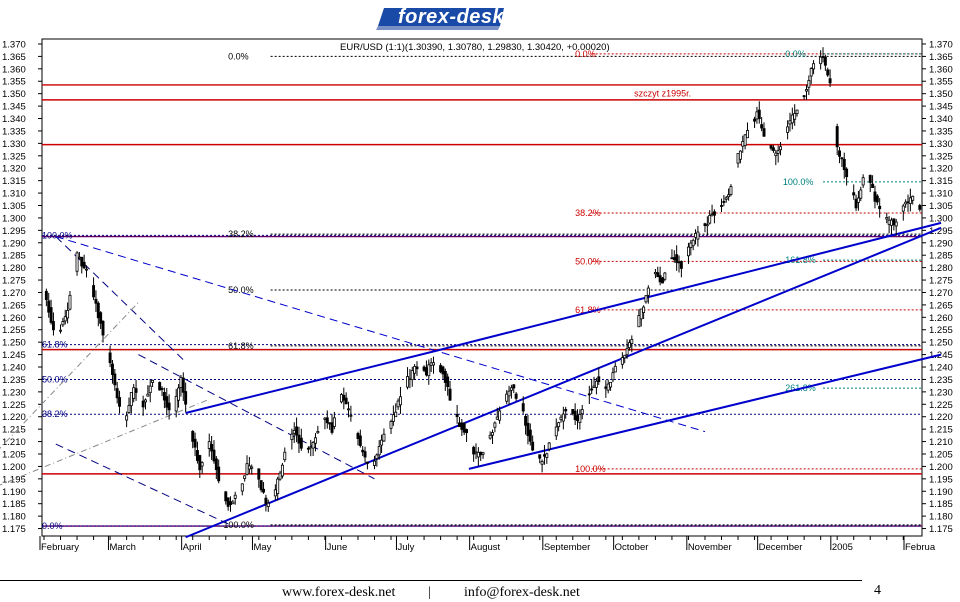 Image resolution: width=960 pixels, height=602 pixels. What do you see at coordinates (662, 94) in the screenshot?
I see `annotation-label: szczyt z1995r.` at bounding box center [662, 94].